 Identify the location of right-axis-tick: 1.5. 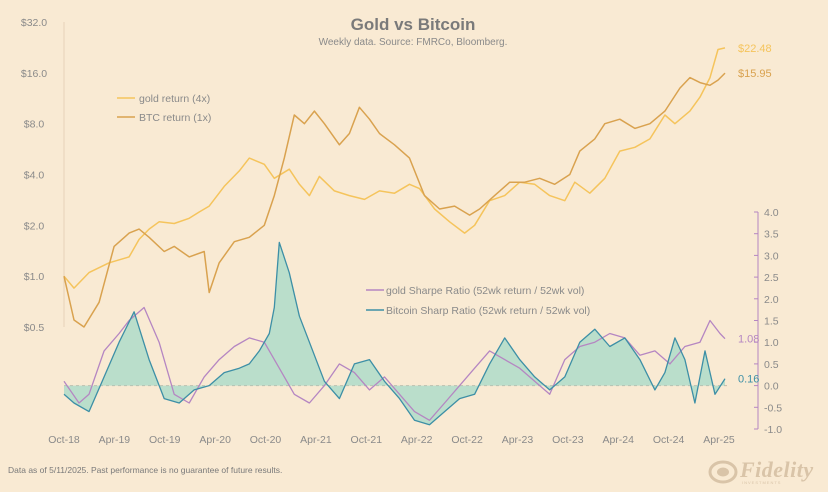
(771, 322).